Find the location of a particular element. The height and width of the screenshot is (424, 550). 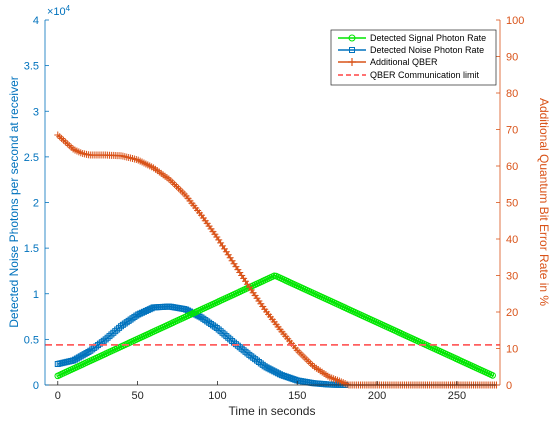

y-right-tick-label: 0 is located at coordinates (509, 386).